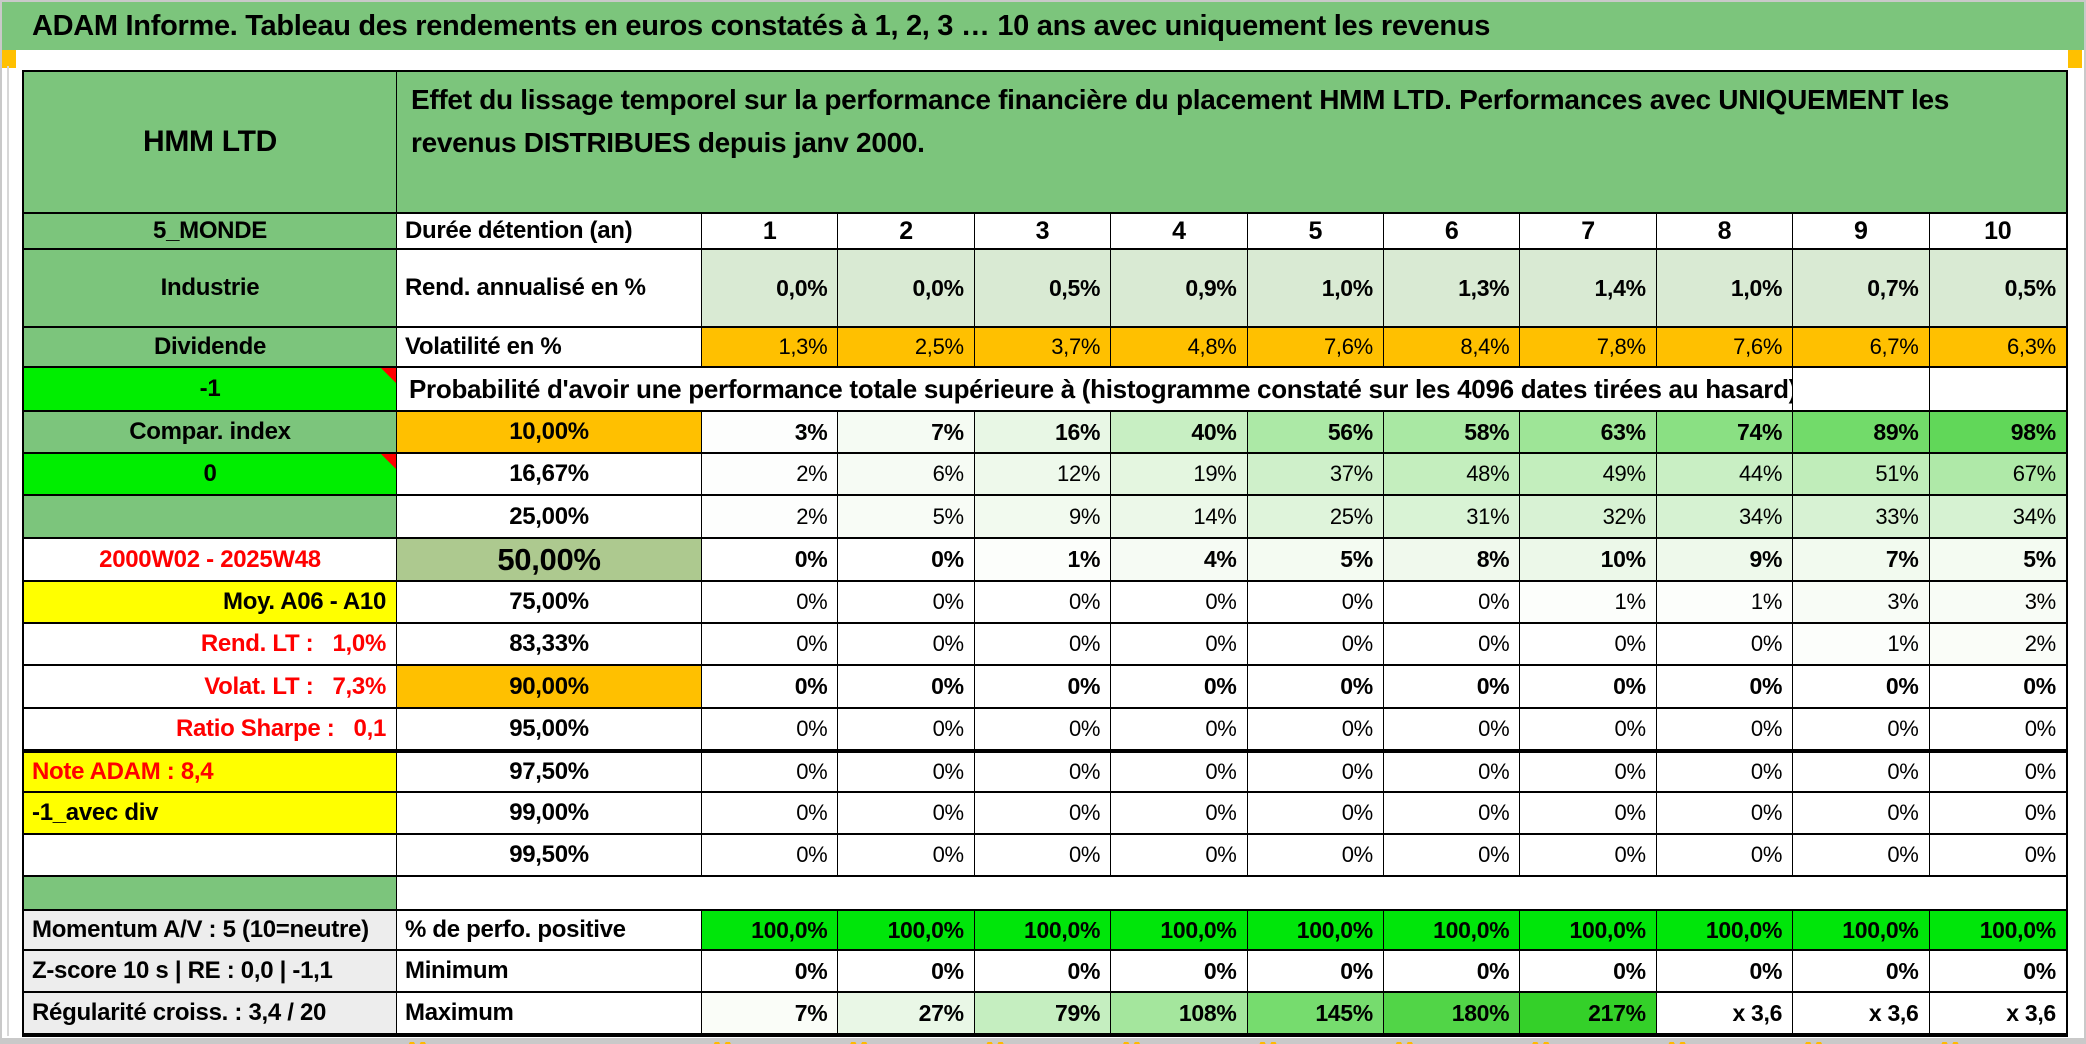 This screenshot has height=1044, width=2086. Describe the element at coordinates (1861, 602) in the screenshot. I see `cell-p75-y9: 3%` at that location.